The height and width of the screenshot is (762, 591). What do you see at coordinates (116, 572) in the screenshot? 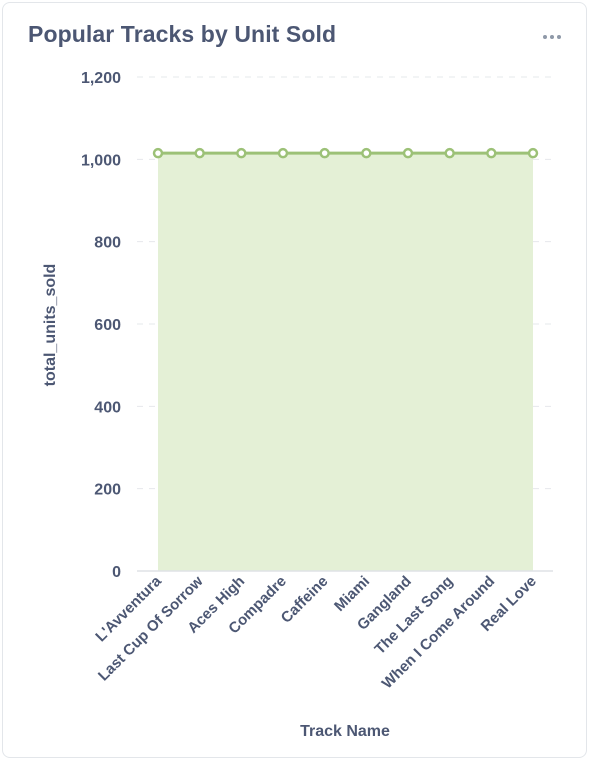
I see `y-tick-label: 0` at bounding box center [116, 572].